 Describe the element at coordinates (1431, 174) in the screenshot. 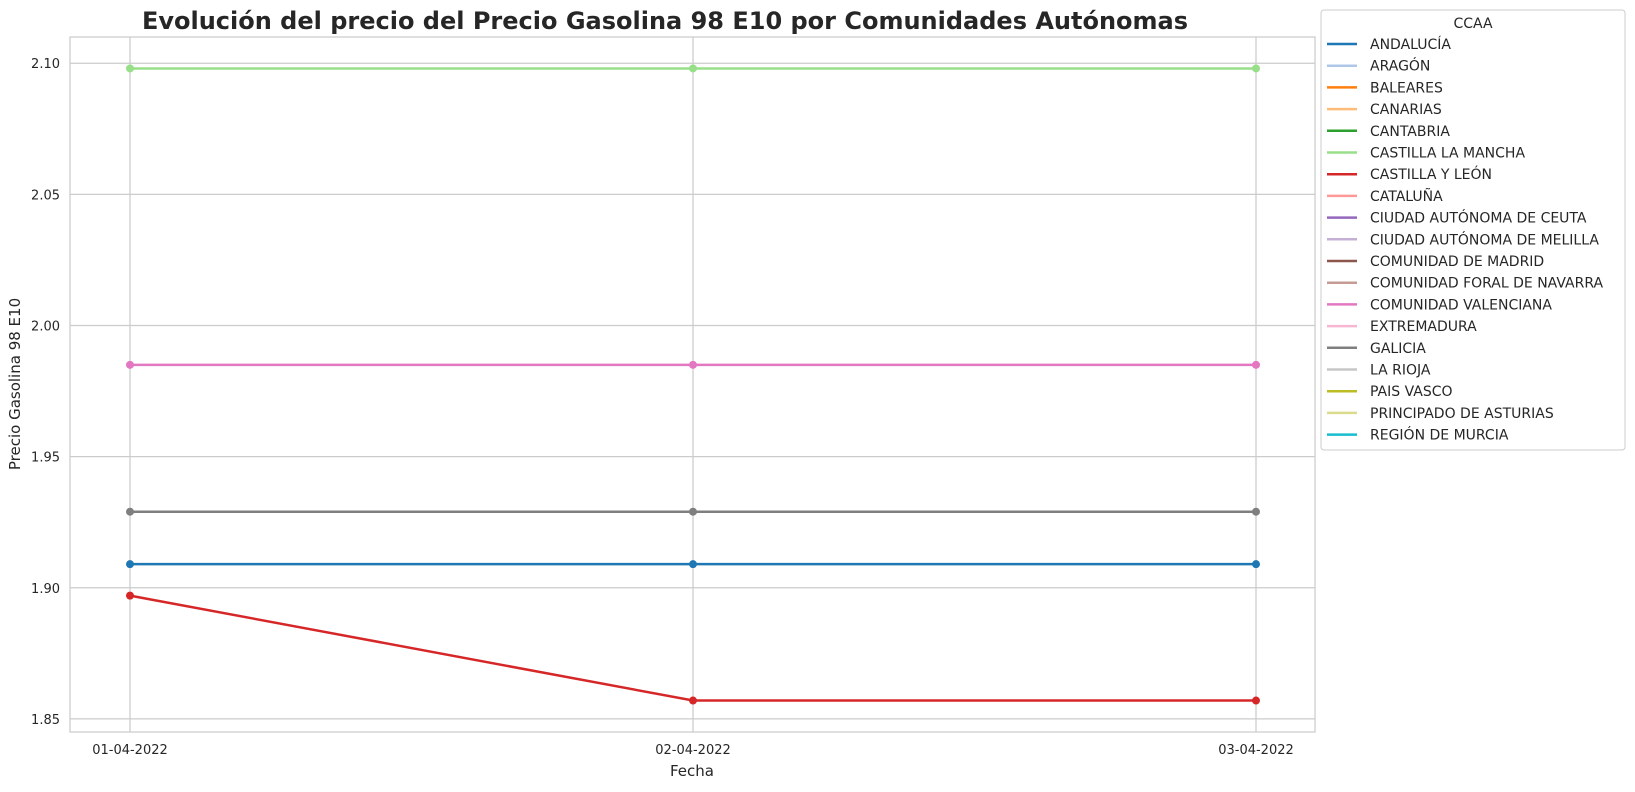

I see `legend-label: CASTILLA Y LEÓN` at that location.